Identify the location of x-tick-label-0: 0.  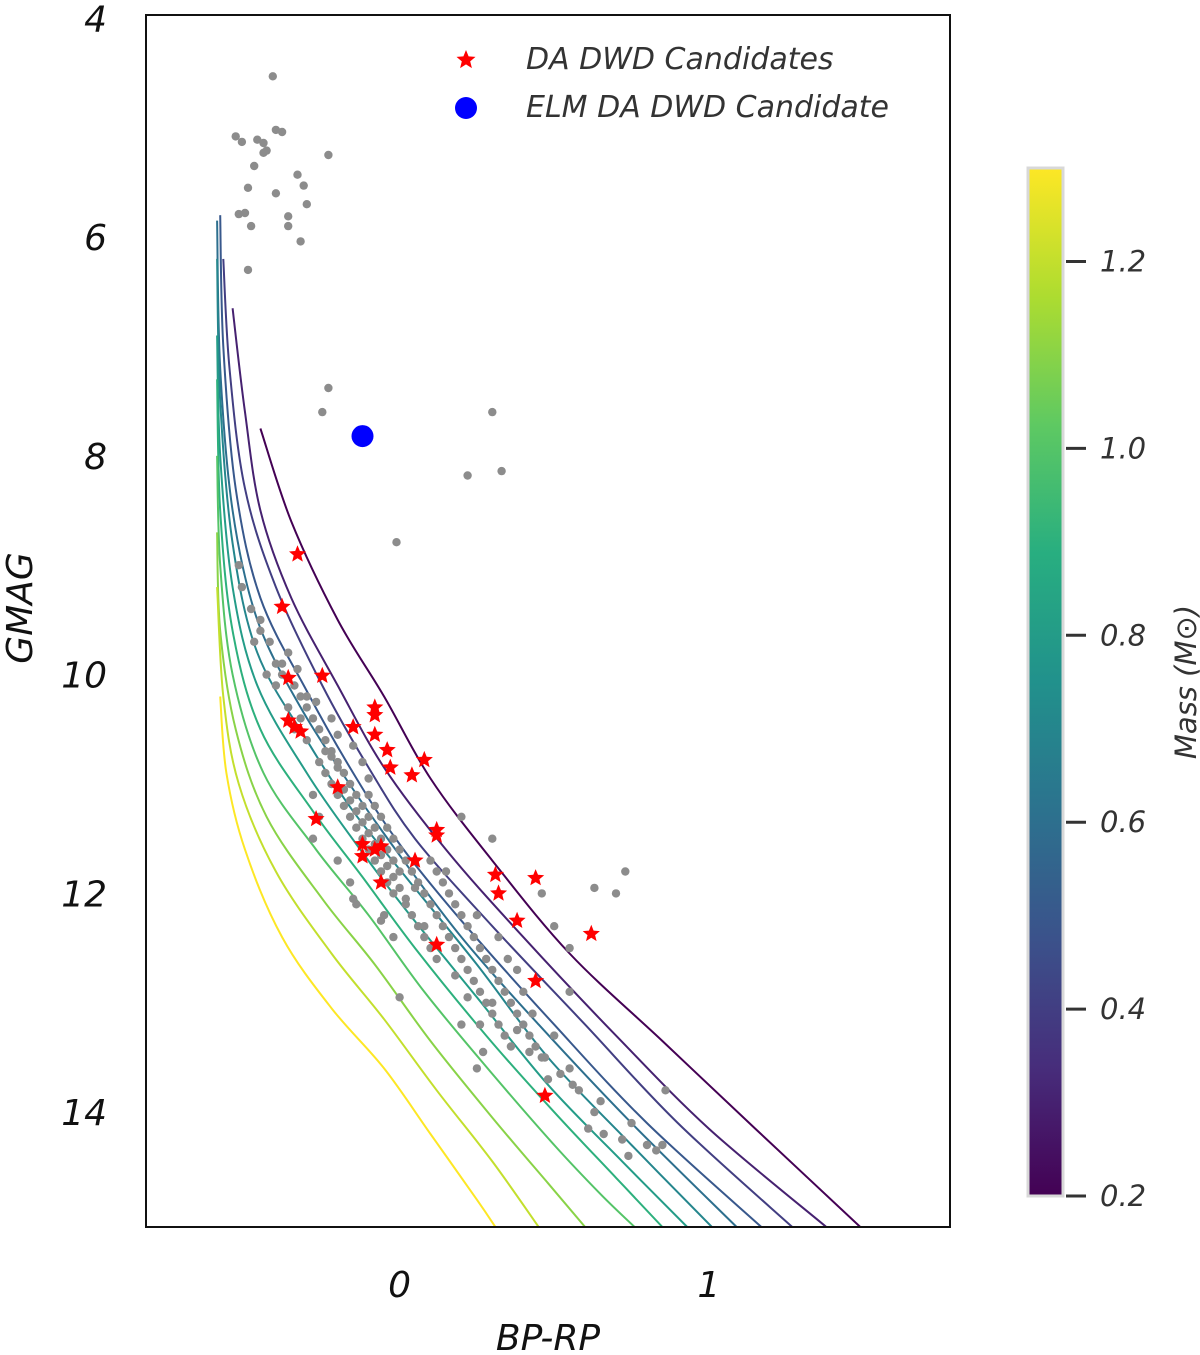
(399, 1285).